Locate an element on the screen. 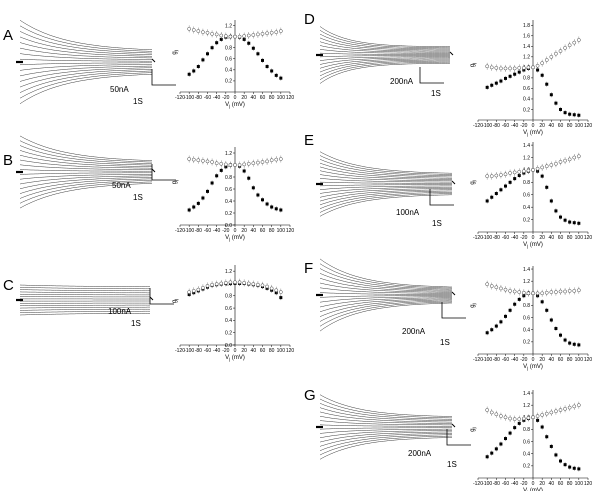 The image size is (600, 491). x-tick-label: 80 is located at coordinates (272, 98).